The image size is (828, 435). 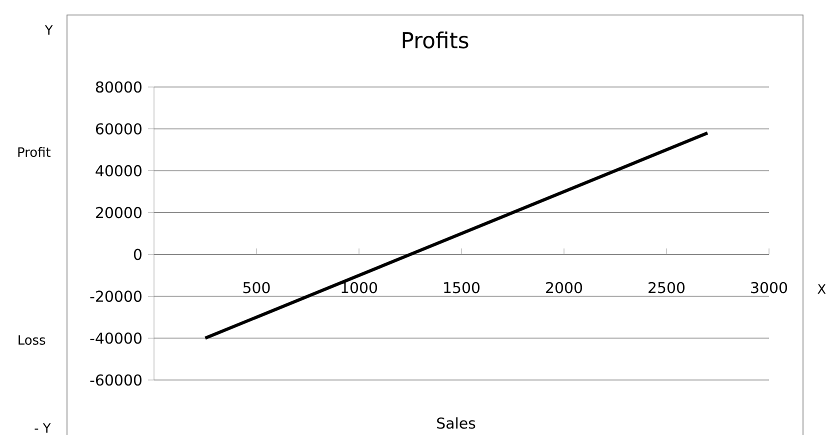 What do you see at coordinates (32, 340) in the screenshot?
I see `text: Loss` at bounding box center [32, 340].